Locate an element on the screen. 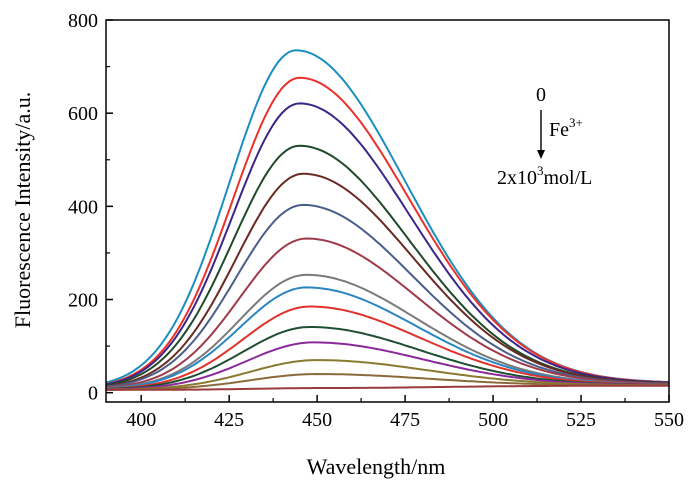  annotation-bottom: 2x103mol/L is located at coordinates (544, 176).